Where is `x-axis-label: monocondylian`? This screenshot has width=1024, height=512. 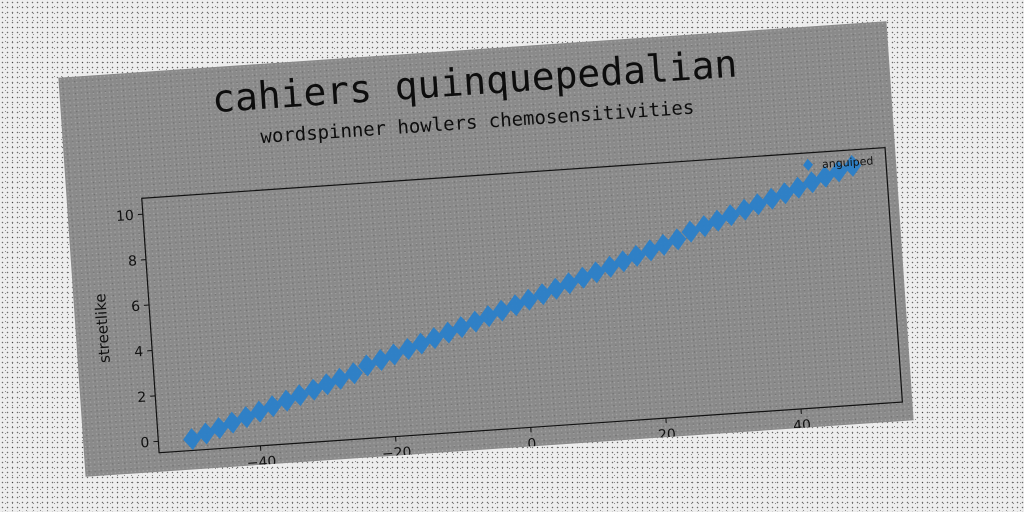
x-axis-label: monocondylian is located at coordinates (532, 453).